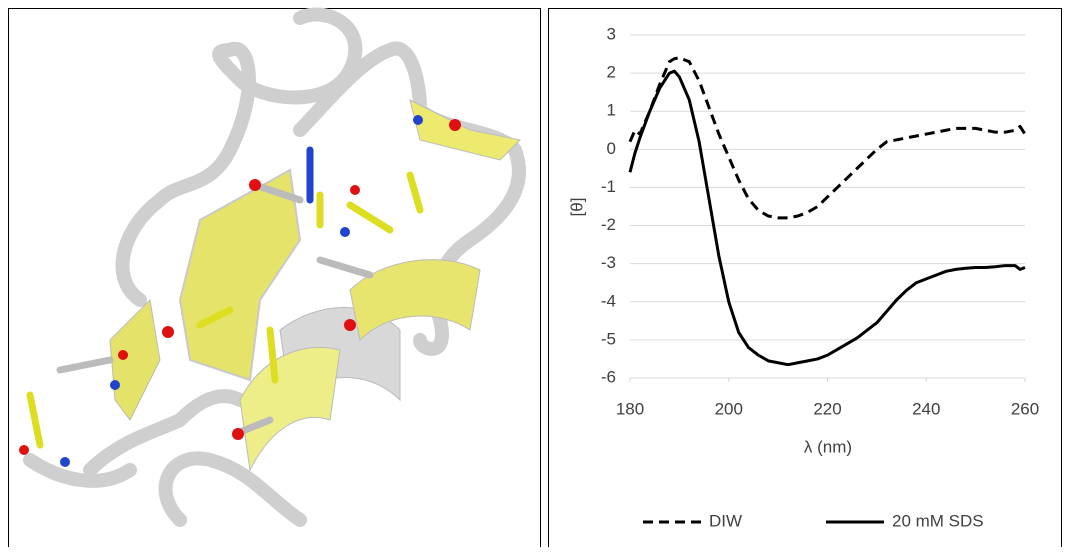  What do you see at coordinates (608, 186) in the screenshot?
I see `y-tick-label: -1` at bounding box center [608, 186].